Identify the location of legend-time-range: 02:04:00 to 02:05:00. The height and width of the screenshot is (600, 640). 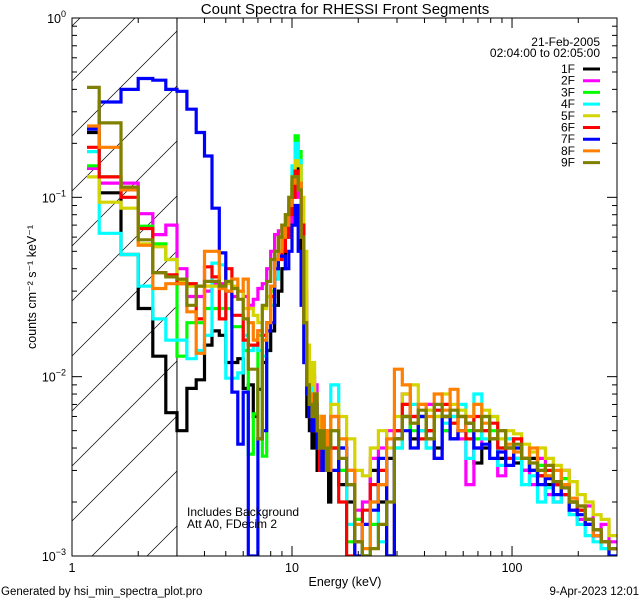
(545, 53).